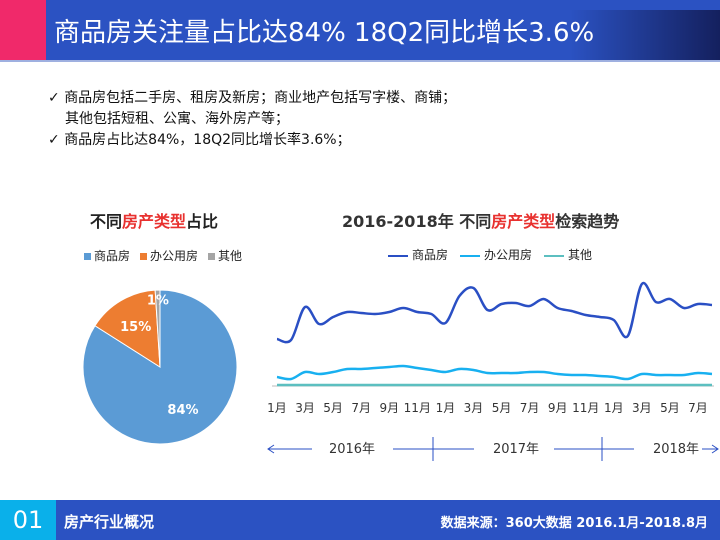 The width and height of the screenshot is (720, 540). What do you see at coordinates (158, 300) in the screenshot?
I see `pie-data-label: 1%` at bounding box center [158, 300].